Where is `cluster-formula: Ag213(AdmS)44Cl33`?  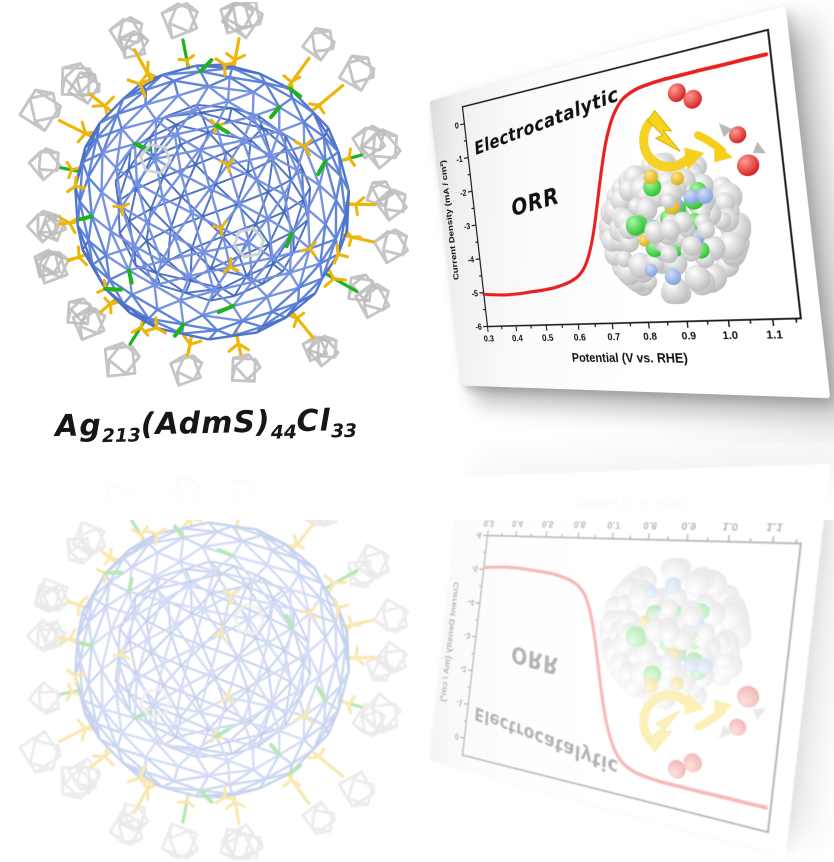 cluster-formula: Ag213(AdmS)44Cl33 is located at coordinates (206, 425).